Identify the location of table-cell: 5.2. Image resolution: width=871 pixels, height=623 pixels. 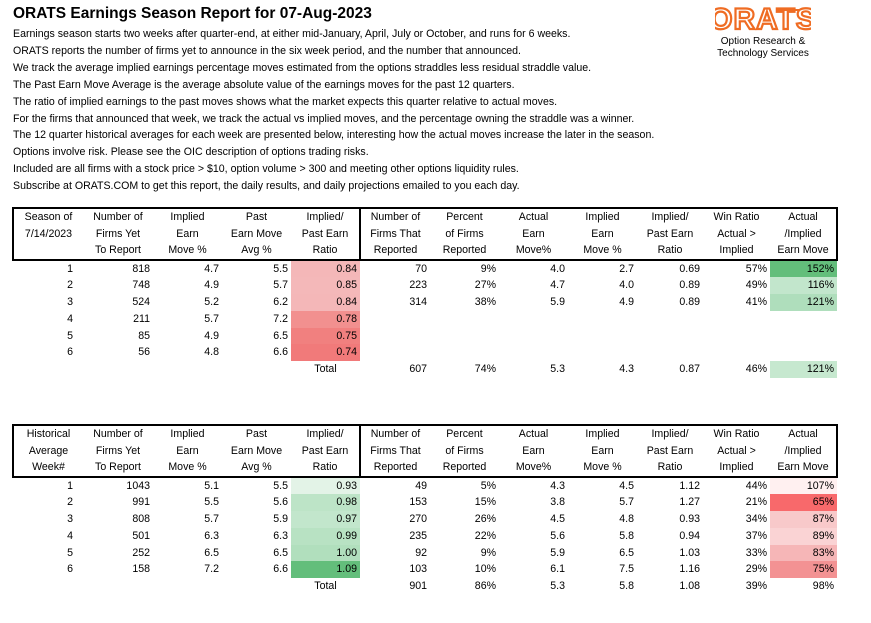
(211, 302).